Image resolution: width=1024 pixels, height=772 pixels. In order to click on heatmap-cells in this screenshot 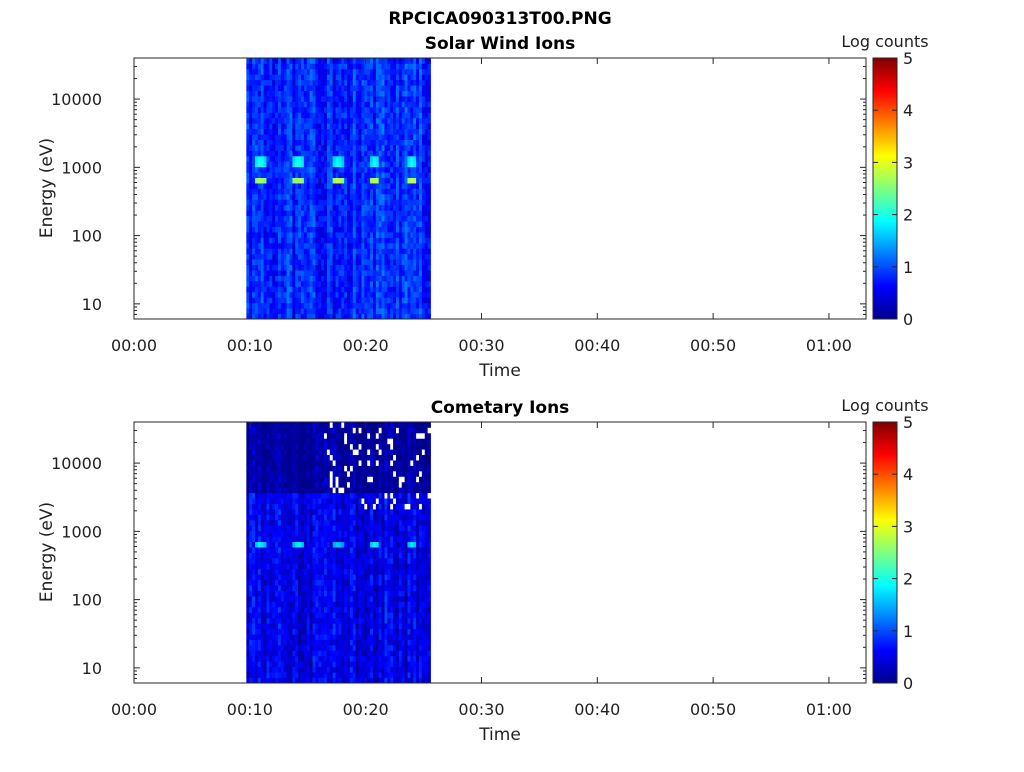, I will do `click(338, 552)`.